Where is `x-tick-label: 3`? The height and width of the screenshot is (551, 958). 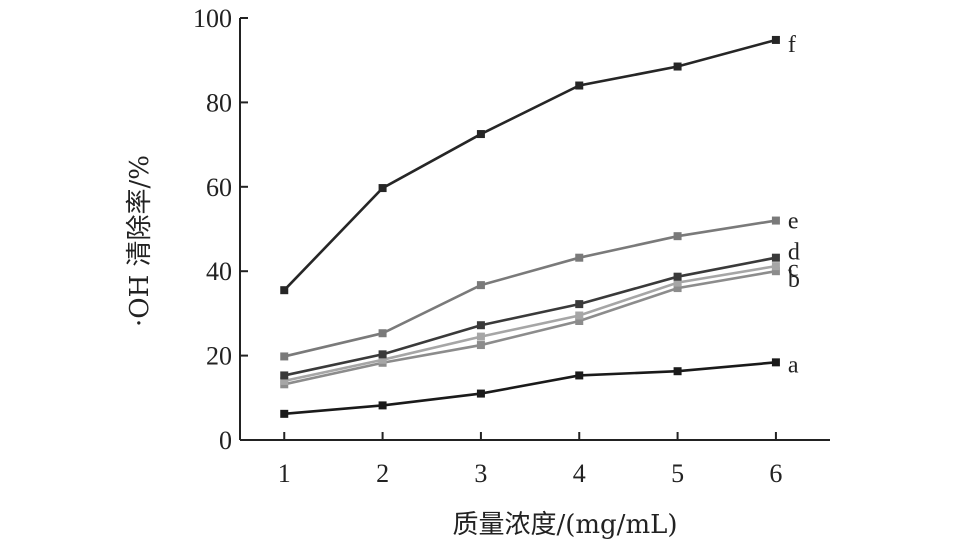
x-tick-label: 3 is located at coordinates (480, 473).